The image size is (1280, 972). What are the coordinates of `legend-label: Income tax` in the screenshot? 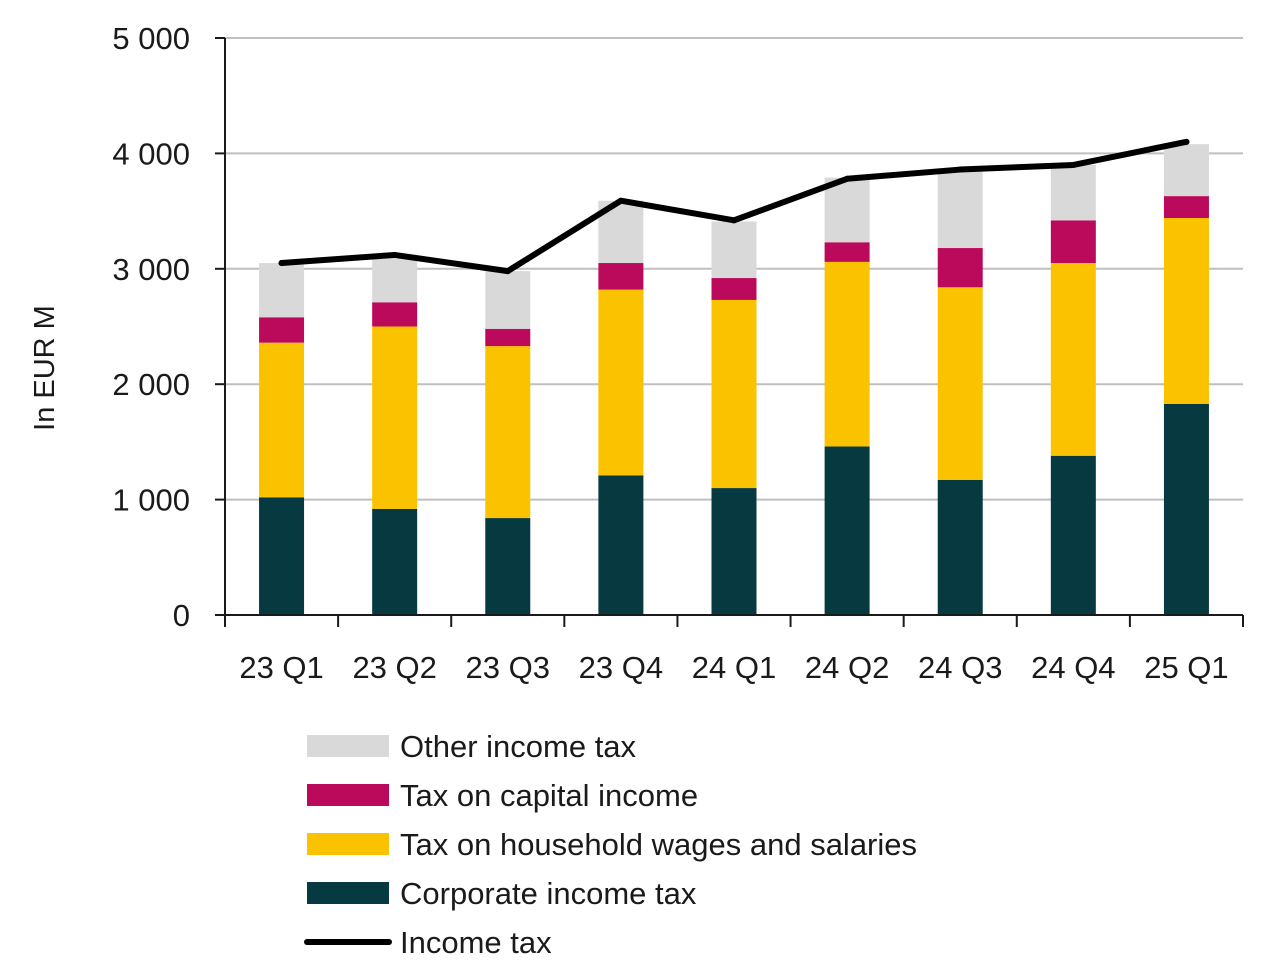 It's located at (476, 942).